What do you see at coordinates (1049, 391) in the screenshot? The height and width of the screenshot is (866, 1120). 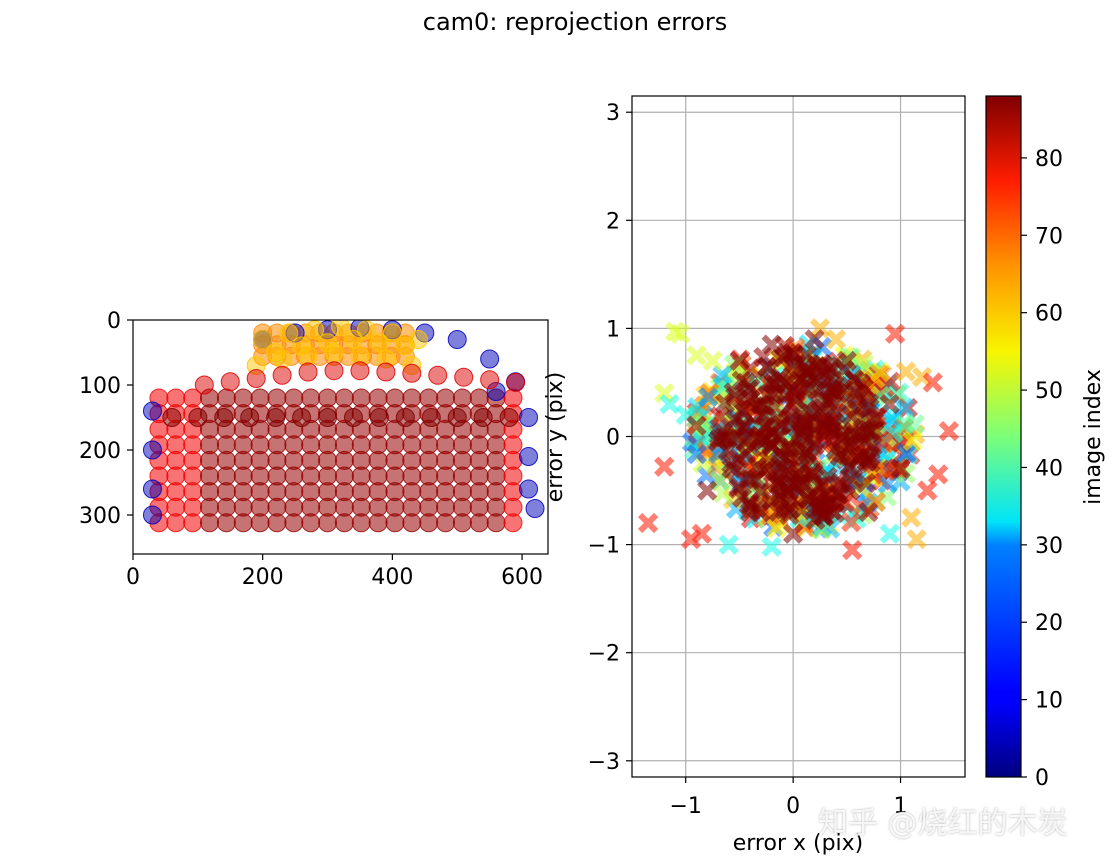 I see `colorbar-tick-label: 50` at bounding box center [1049, 391].